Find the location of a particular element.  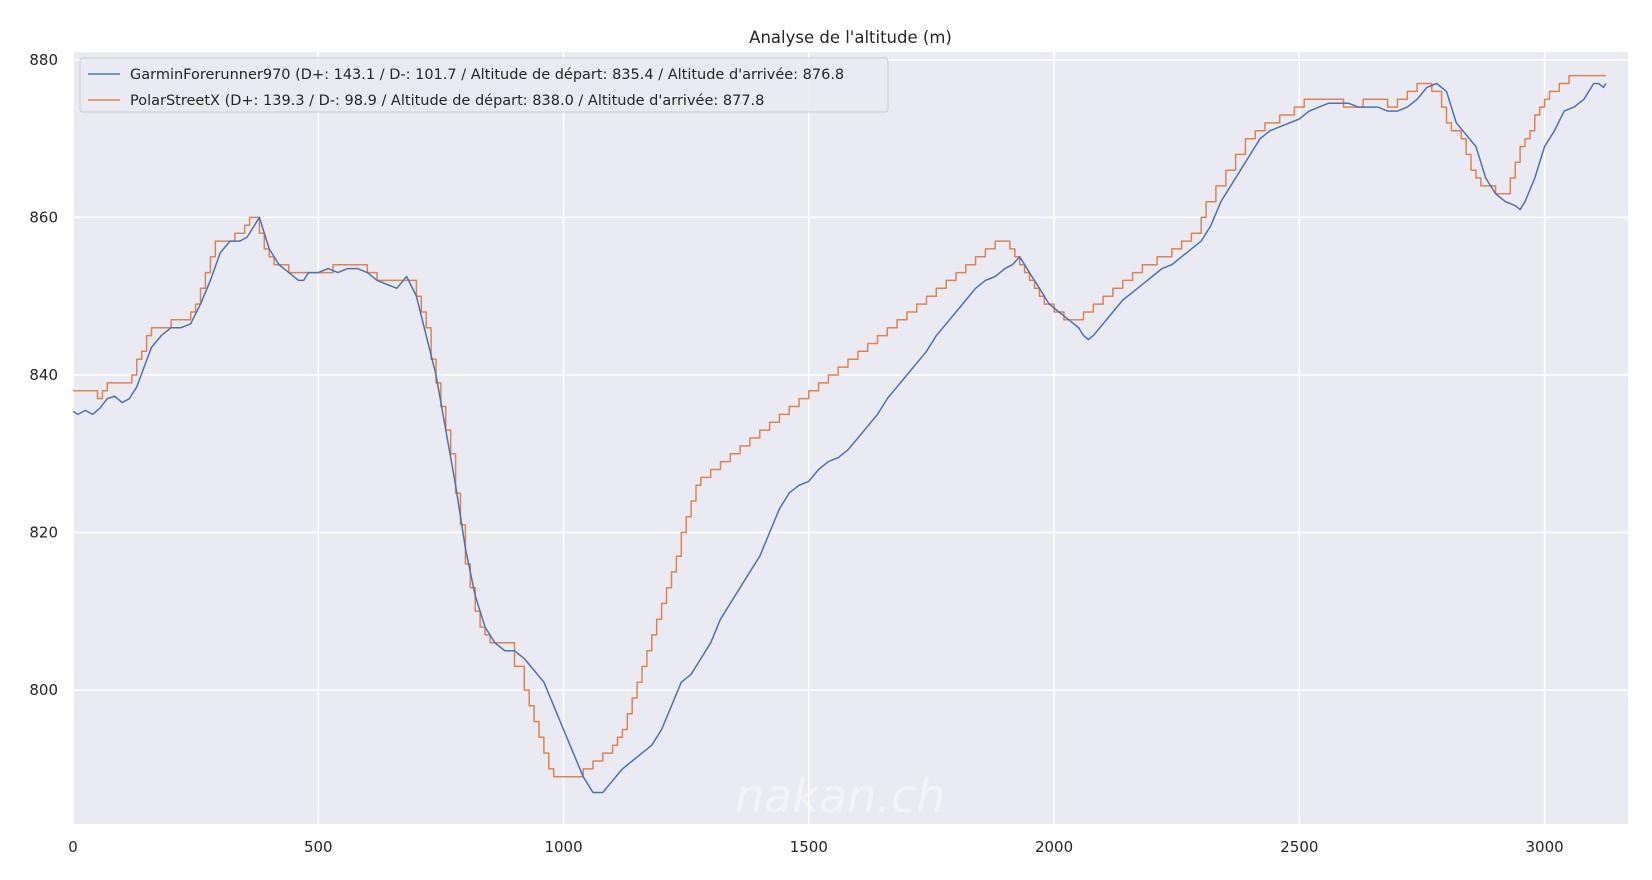

x-tick-label: 500 is located at coordinates (318, 847).